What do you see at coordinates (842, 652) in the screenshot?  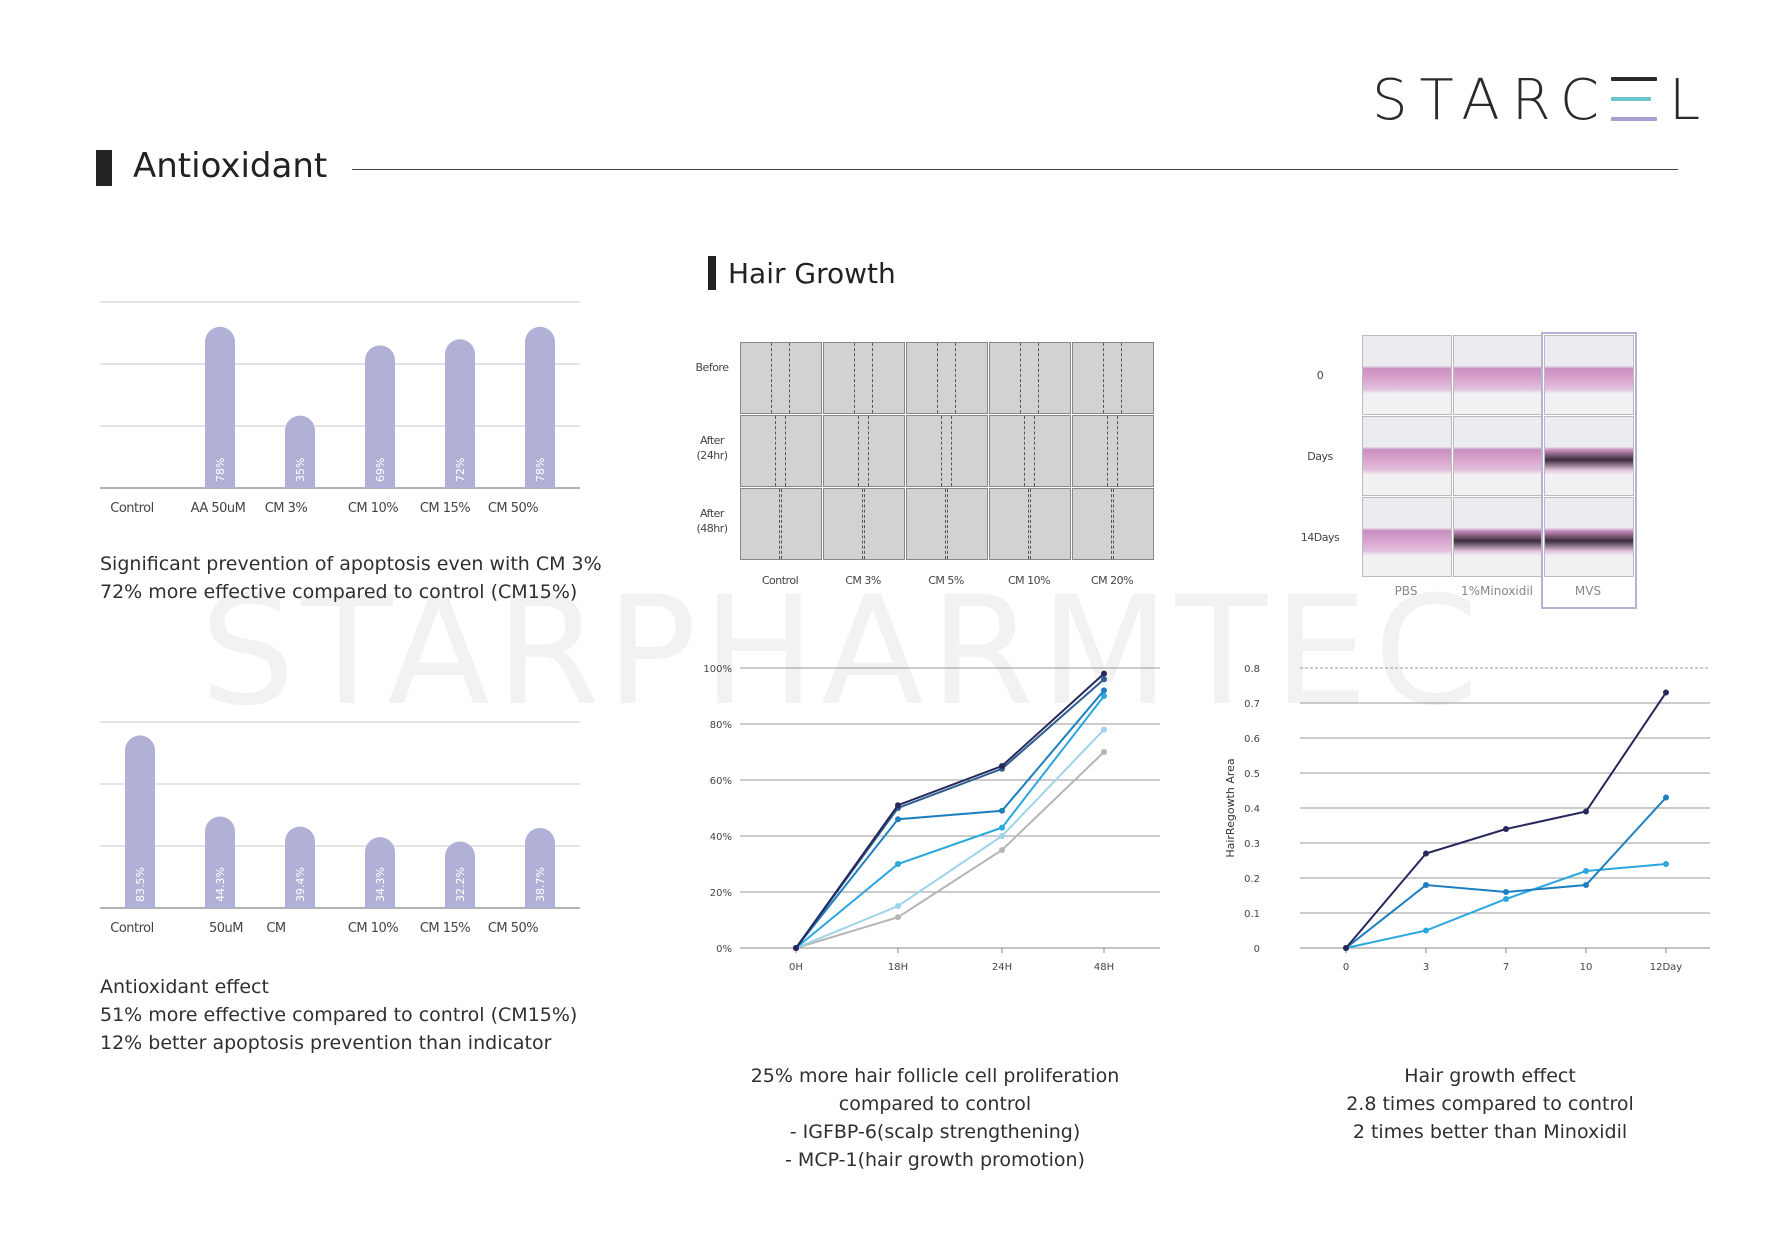 I see `watermark: STARPHARMTEC` at bounding box center [842, 652].